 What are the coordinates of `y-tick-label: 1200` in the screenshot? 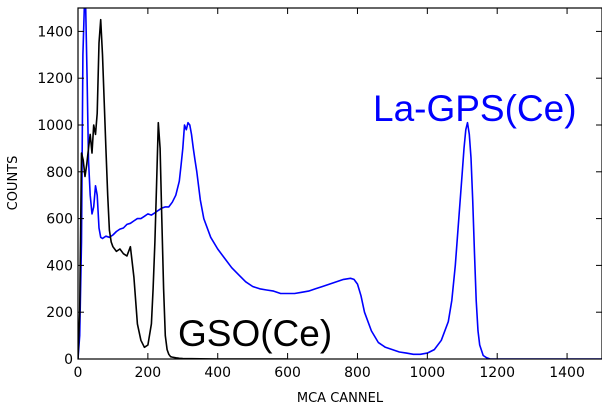 It's located at (55, 79).